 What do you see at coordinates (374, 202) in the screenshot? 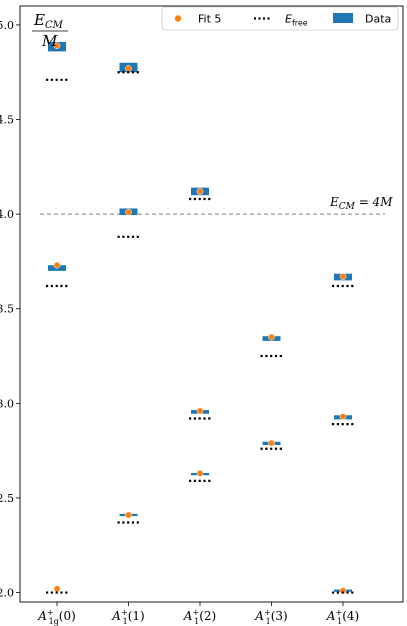
I see `ref-annot-rhs: = 4M` at bounding box center [374, 202].